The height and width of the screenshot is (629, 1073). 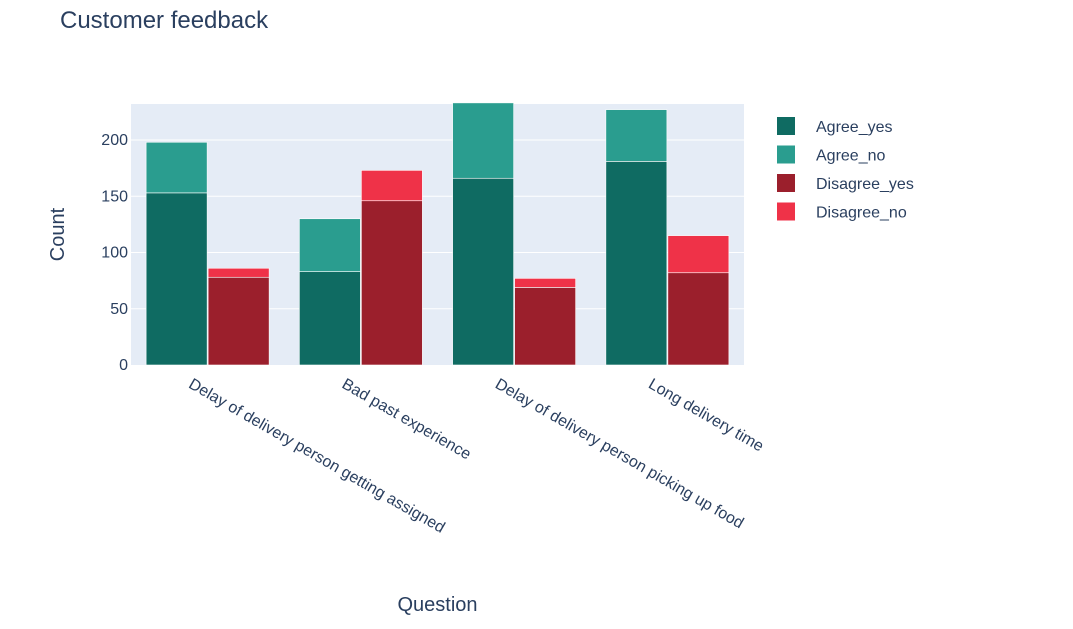 What do you see at coordinates (619, 454) in the screenshot?
I see `x-tick-label: Delay of delivery person picking up food` at bounding box center [619, 454].